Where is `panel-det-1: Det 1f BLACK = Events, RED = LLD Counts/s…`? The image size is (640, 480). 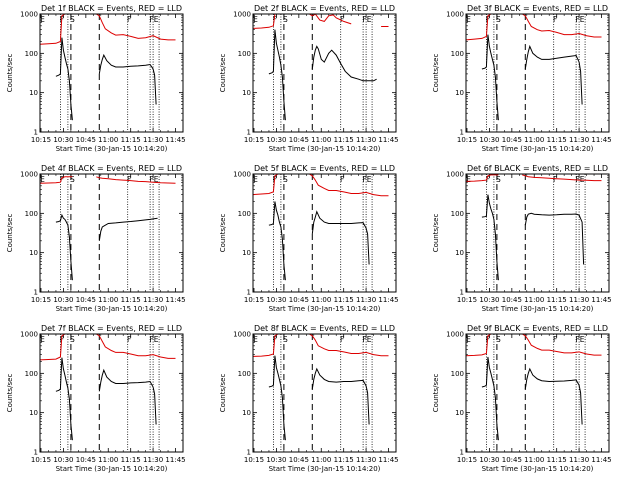 panel-det-1: Det 1f BLACK = Events, RED = LLD Counts/s… is located at coordinates (96, 78).